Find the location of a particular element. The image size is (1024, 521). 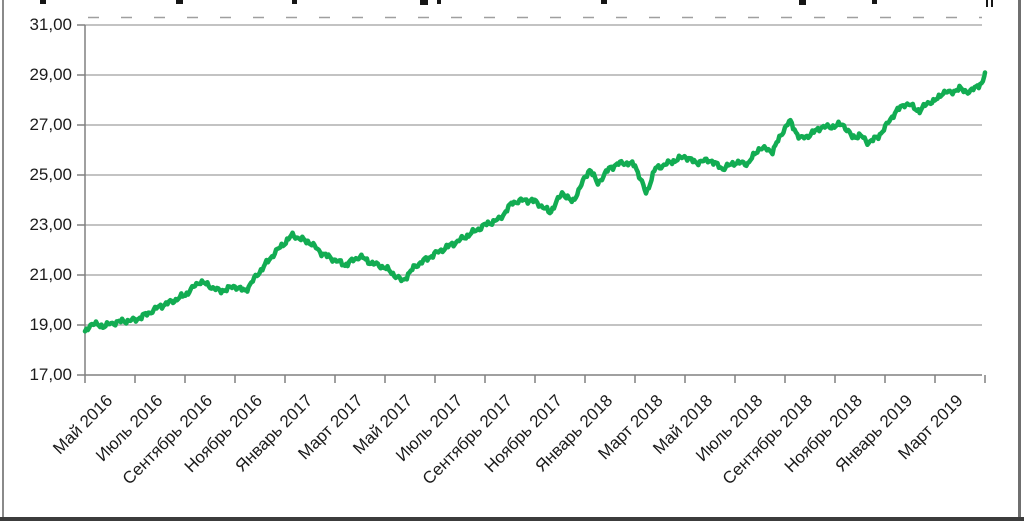

y-axis-tick-label: 25,00 is located at coordinates (50, 174).